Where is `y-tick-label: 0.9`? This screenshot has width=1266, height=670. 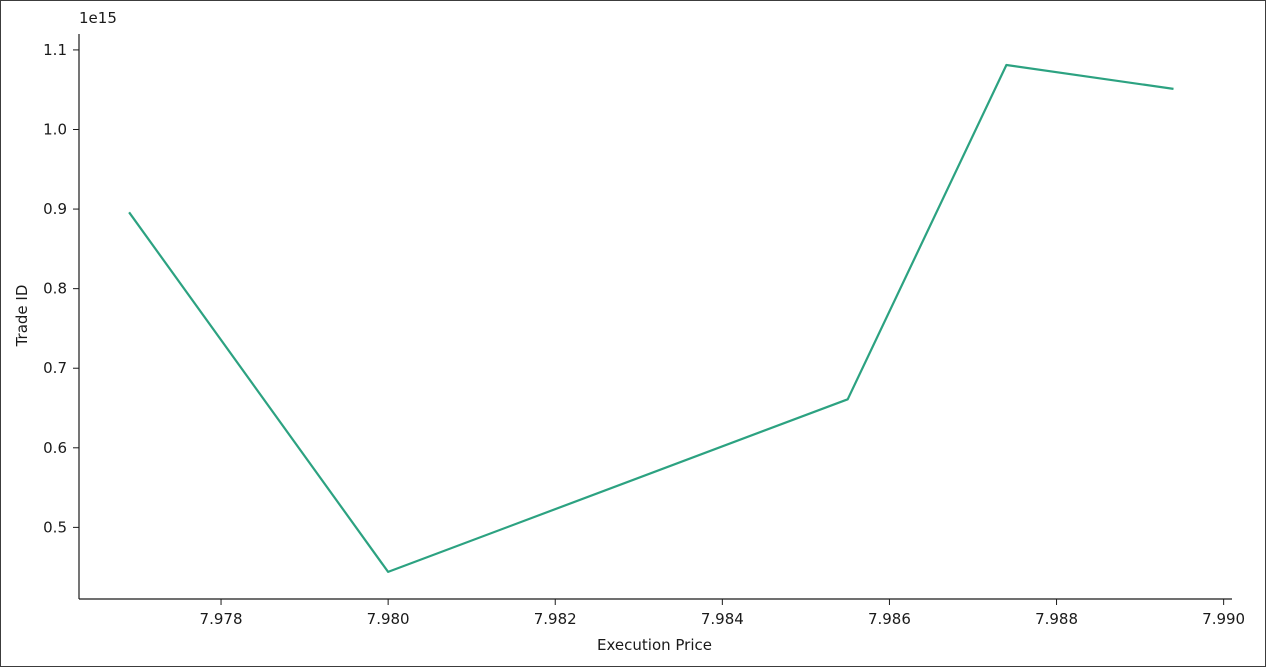
y-tick-label: 0.9 is located at coordinates (55, 209).